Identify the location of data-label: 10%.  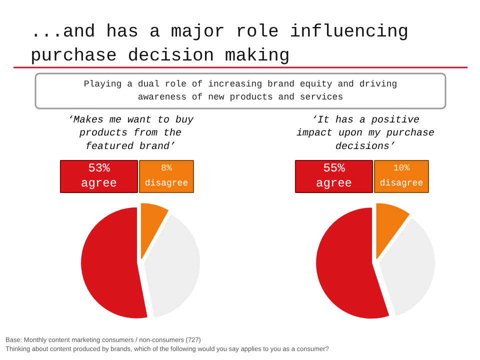
(401, 169).